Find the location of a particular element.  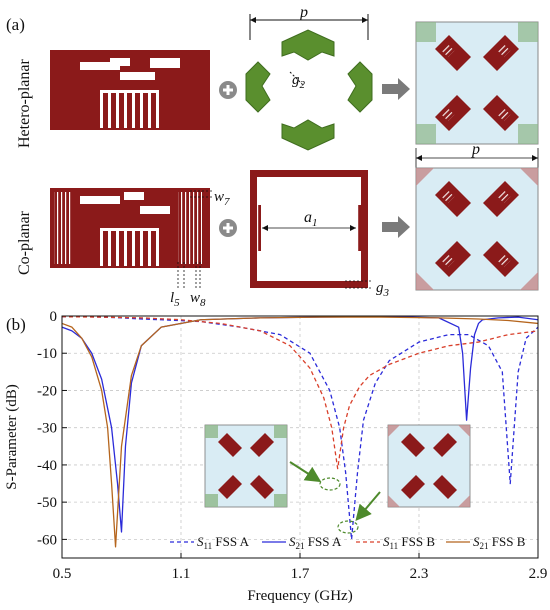

y-tick-label: -50 is located at coordinates (47, 503).